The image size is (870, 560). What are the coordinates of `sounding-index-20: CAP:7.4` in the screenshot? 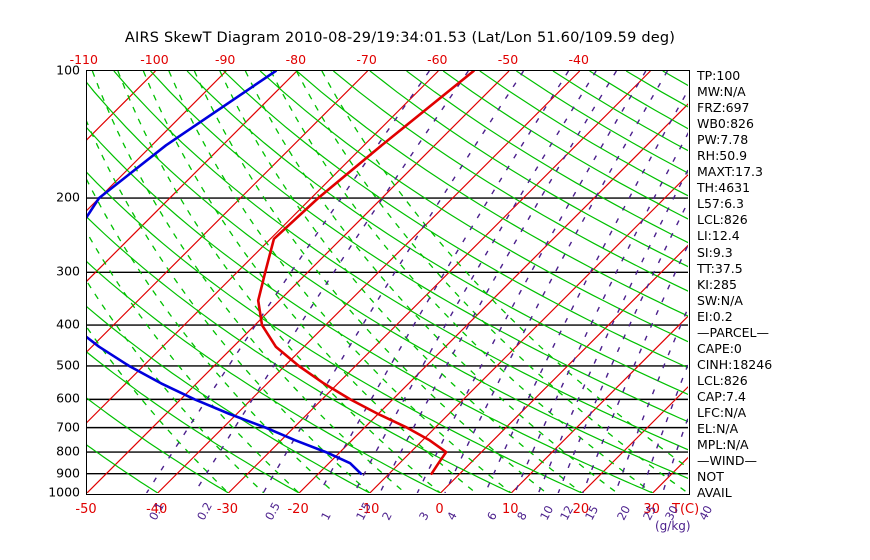 It's located at (721, 396).